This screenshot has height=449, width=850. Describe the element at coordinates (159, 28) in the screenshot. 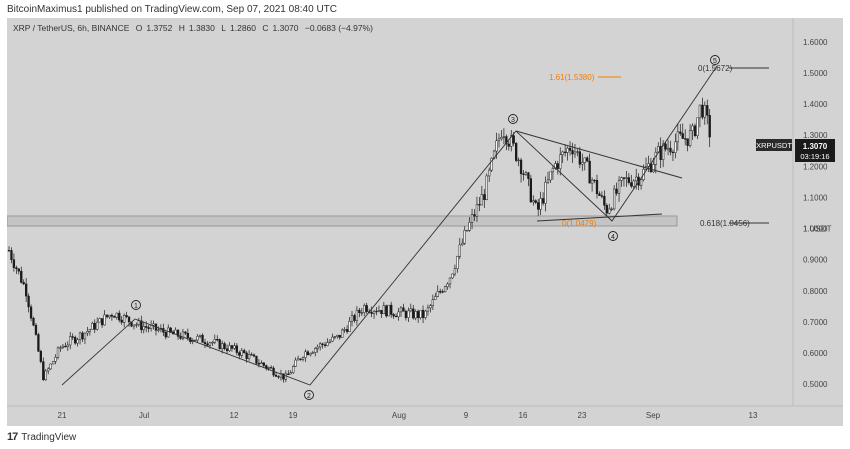

I see `open-value: 1.3752` at that location.